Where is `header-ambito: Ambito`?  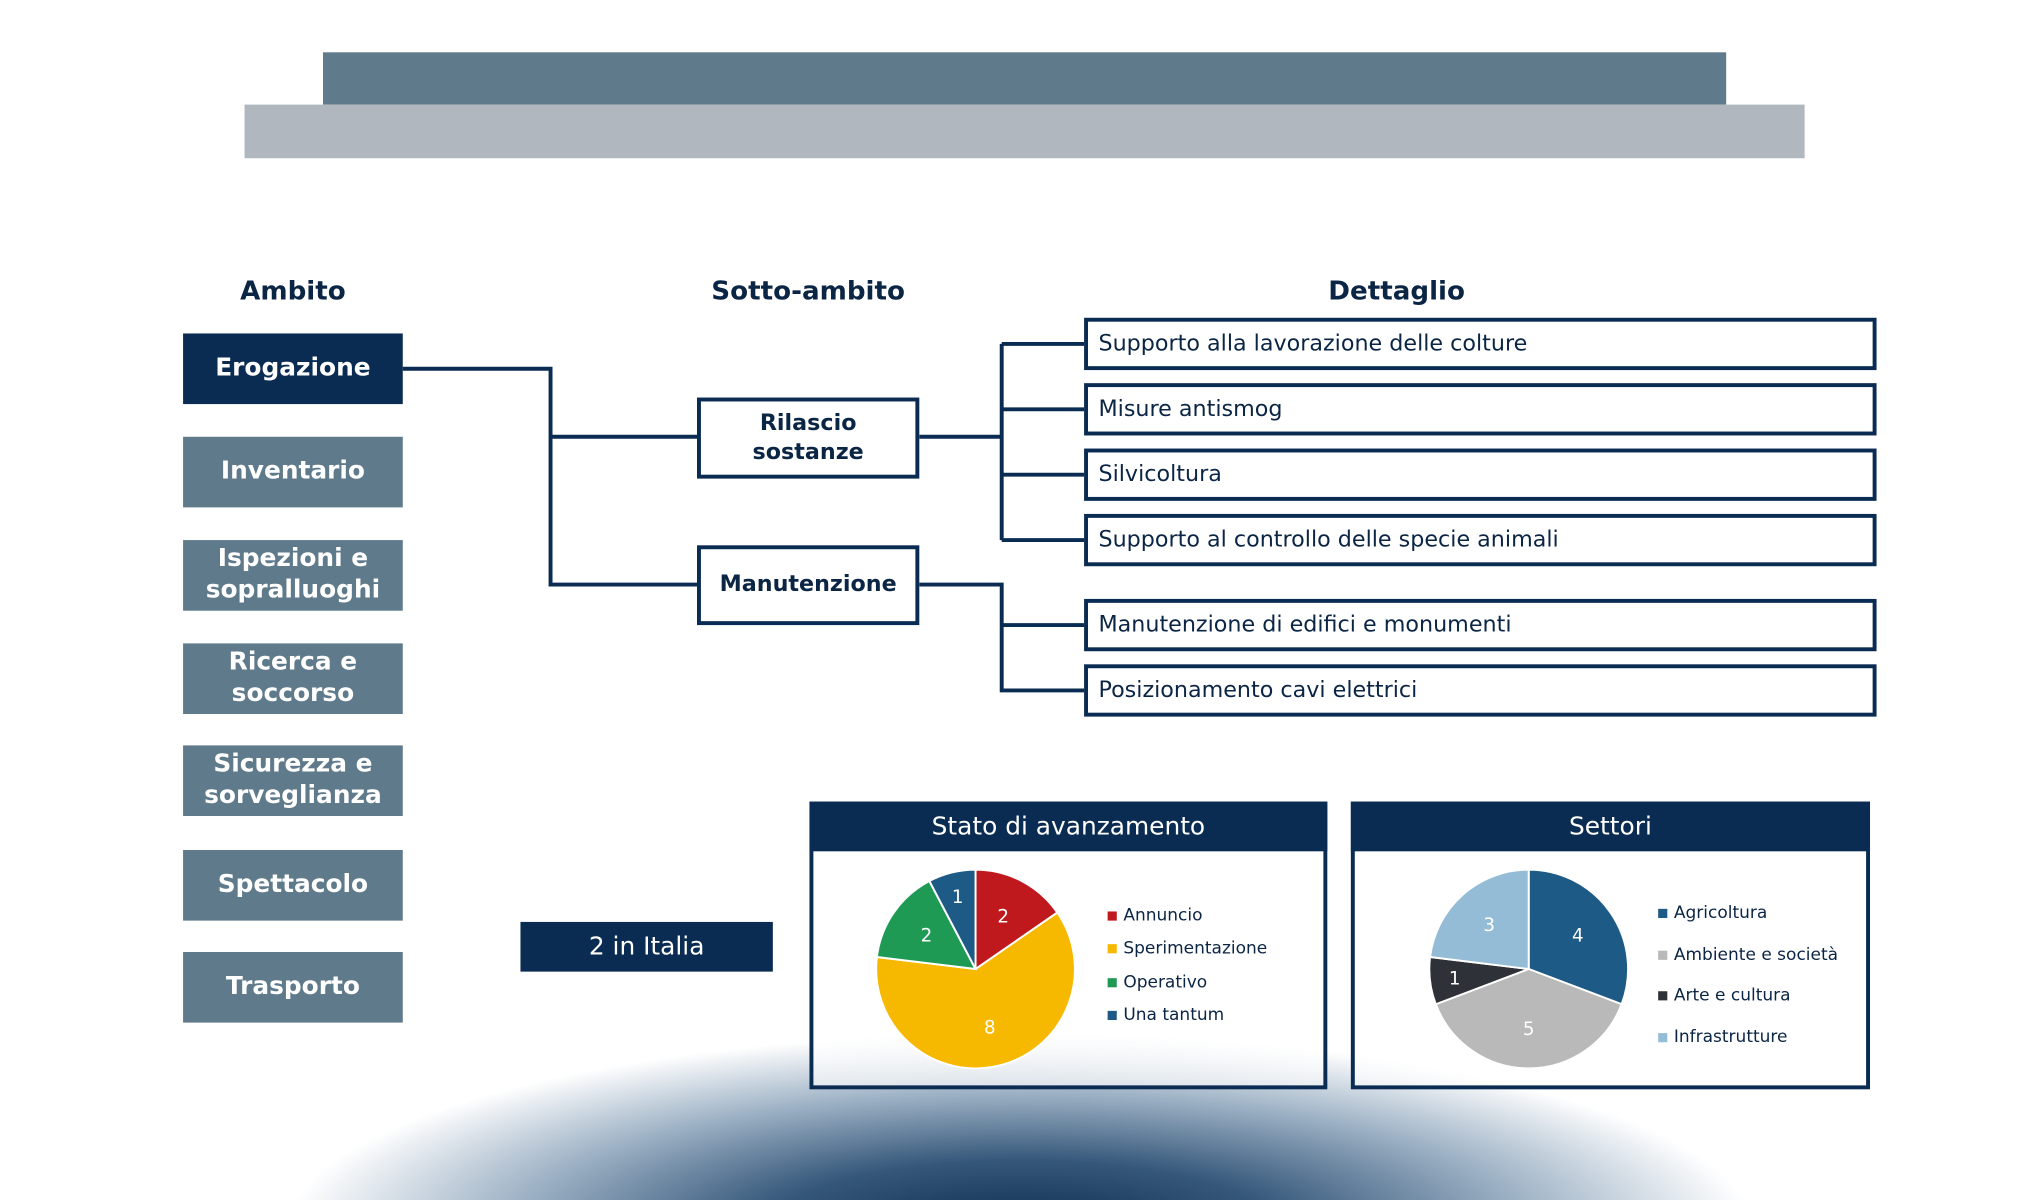
header-ambito: Ambito is located at coordinates (293, 290).